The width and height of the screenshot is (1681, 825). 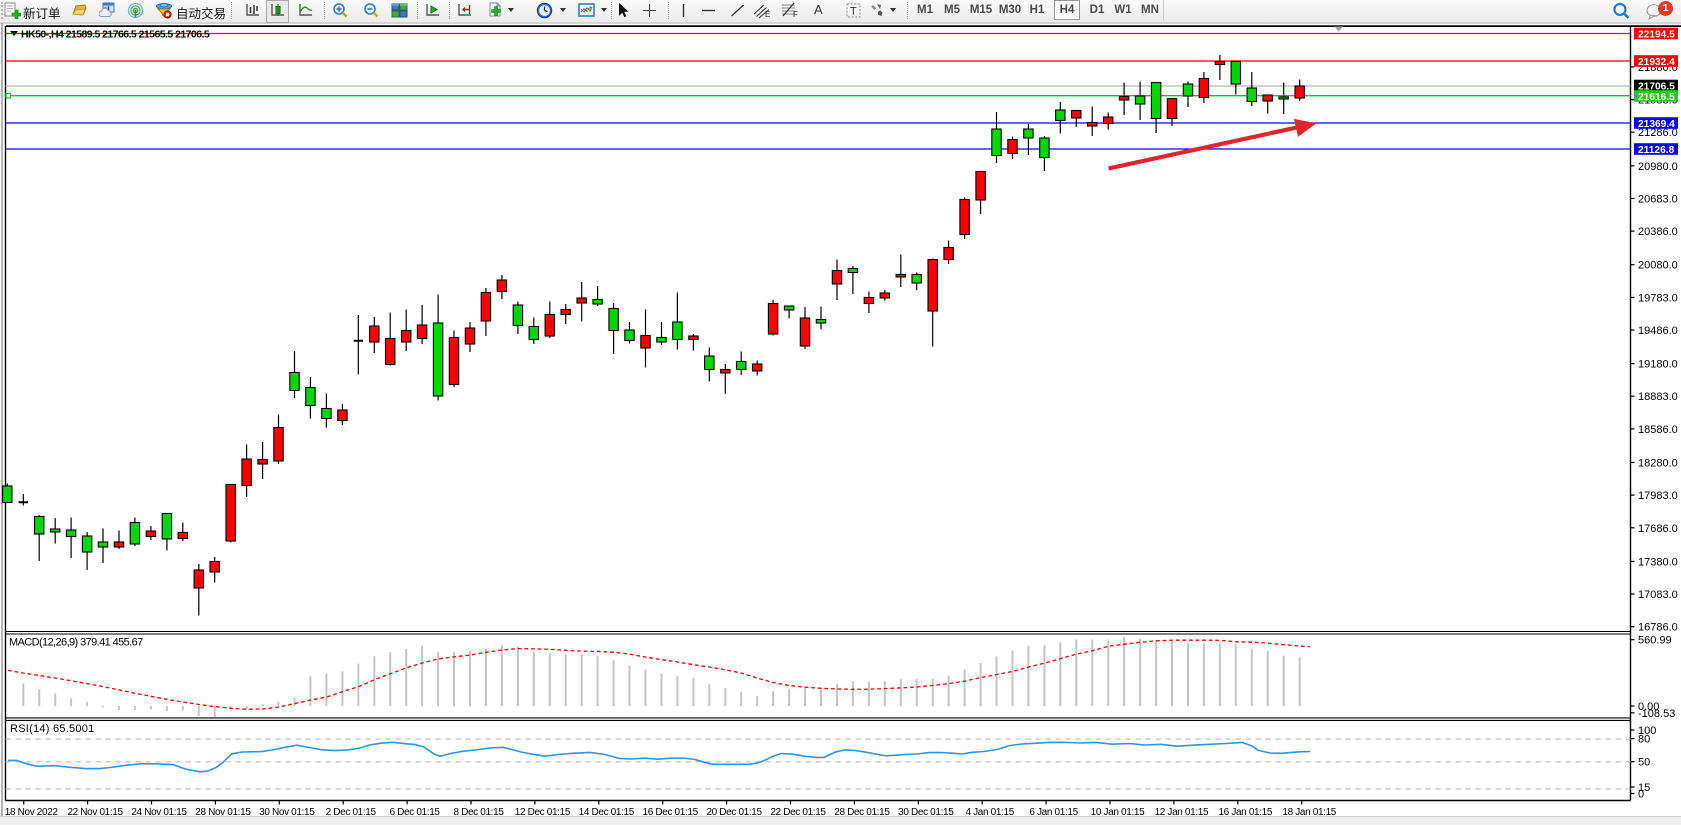 I want to click on svg-text: 19486.0, so click(x=1658, y=331).